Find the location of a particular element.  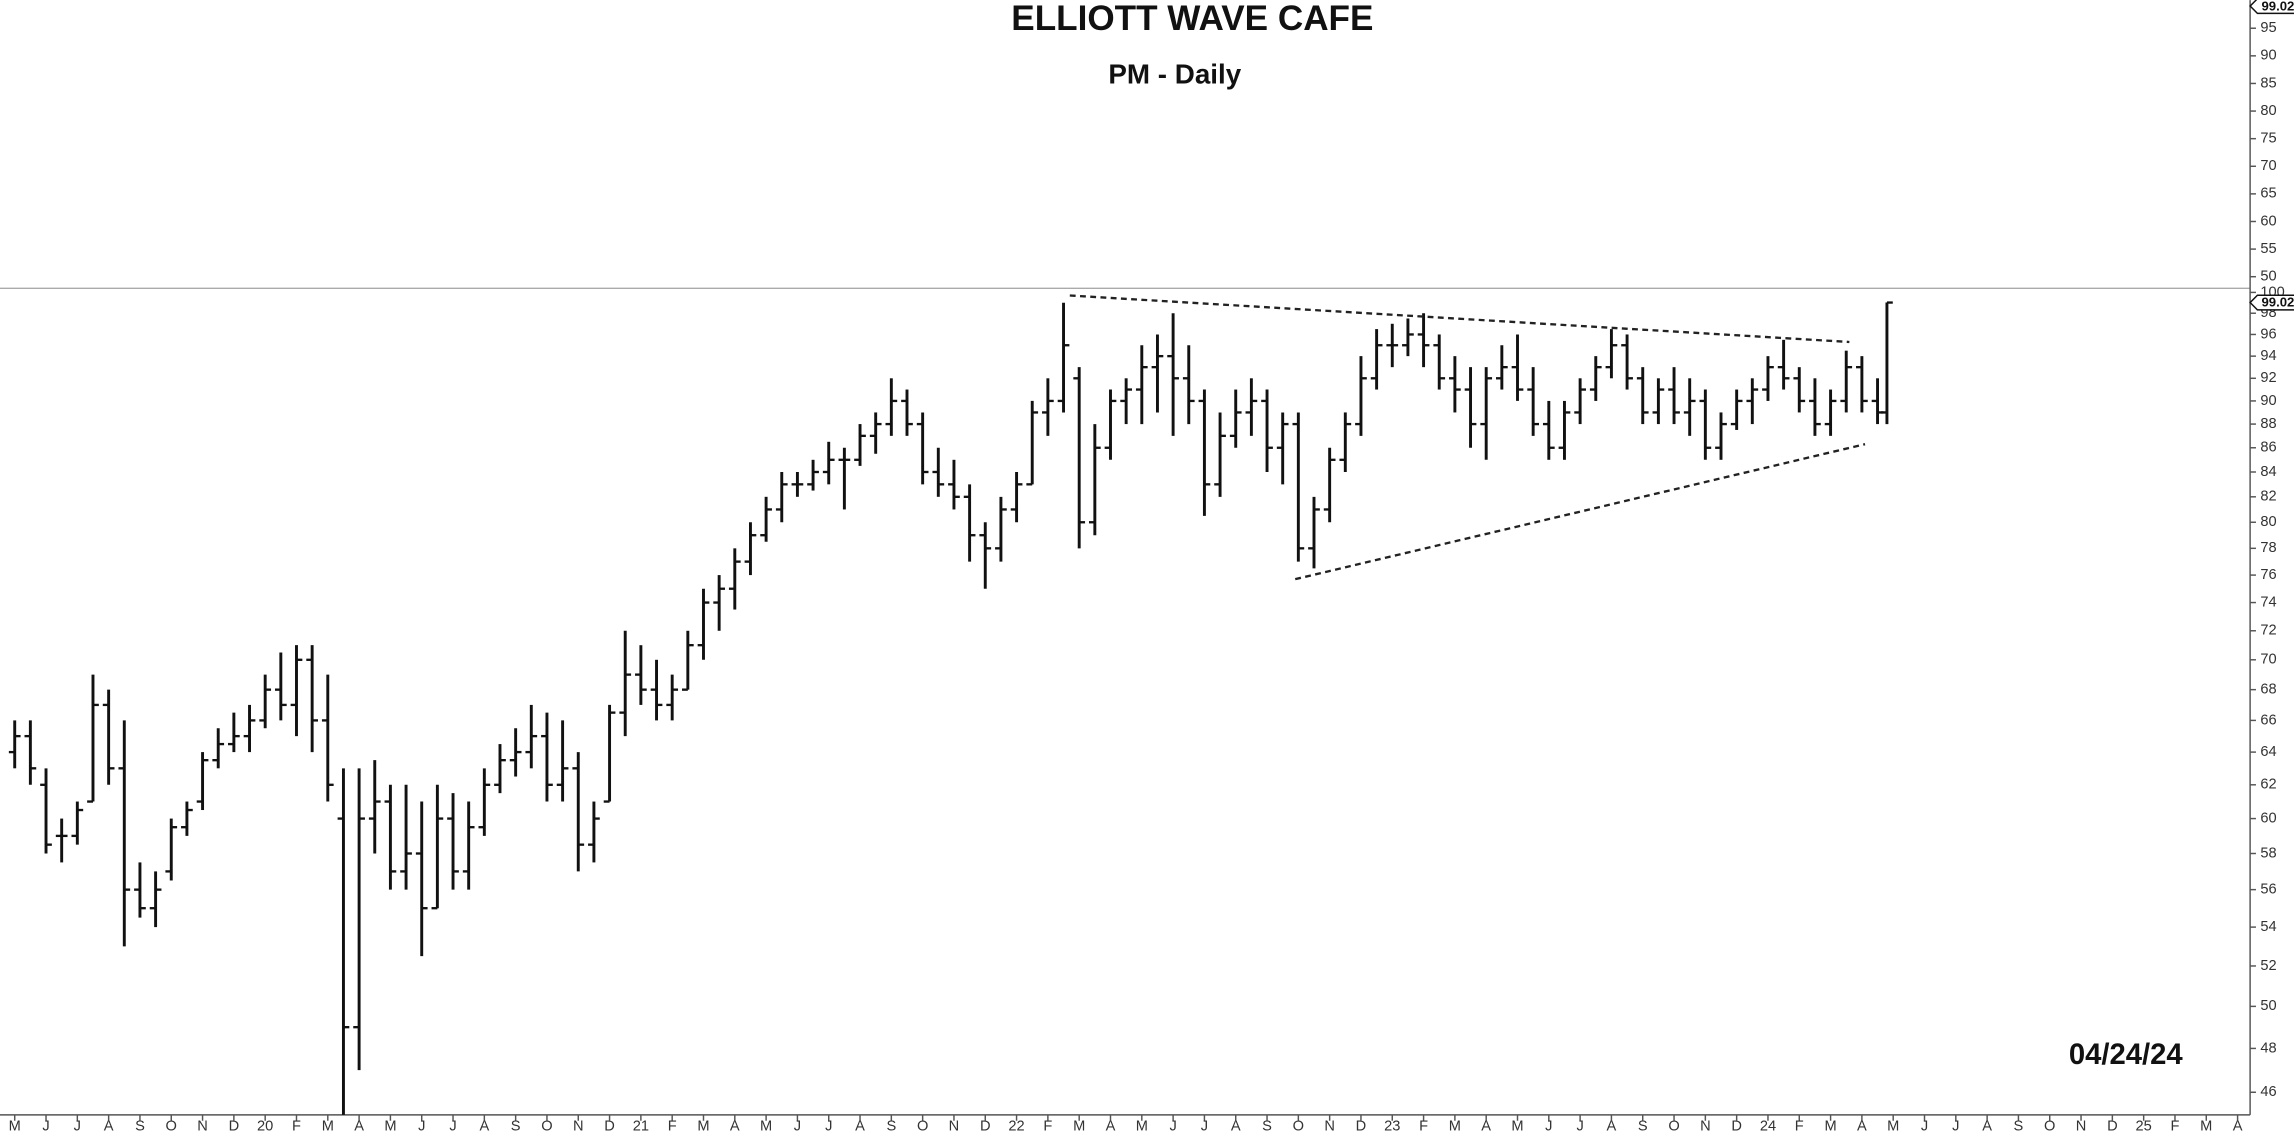

y-tick-label: 82 is located at coordinates (2268, 497).